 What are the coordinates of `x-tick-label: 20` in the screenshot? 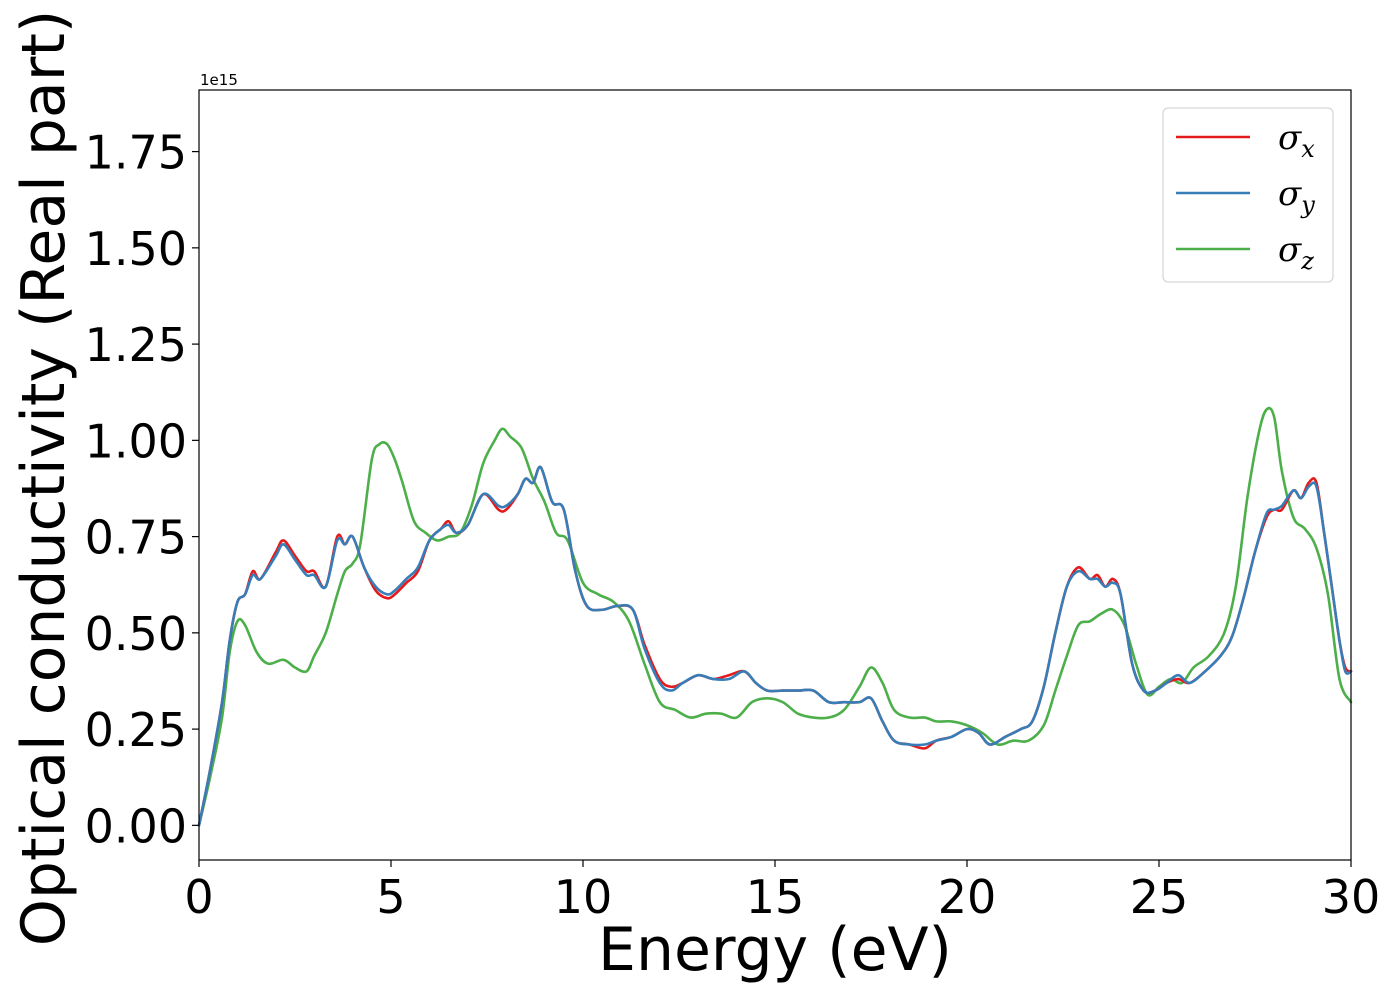 It's located at (967, 897).